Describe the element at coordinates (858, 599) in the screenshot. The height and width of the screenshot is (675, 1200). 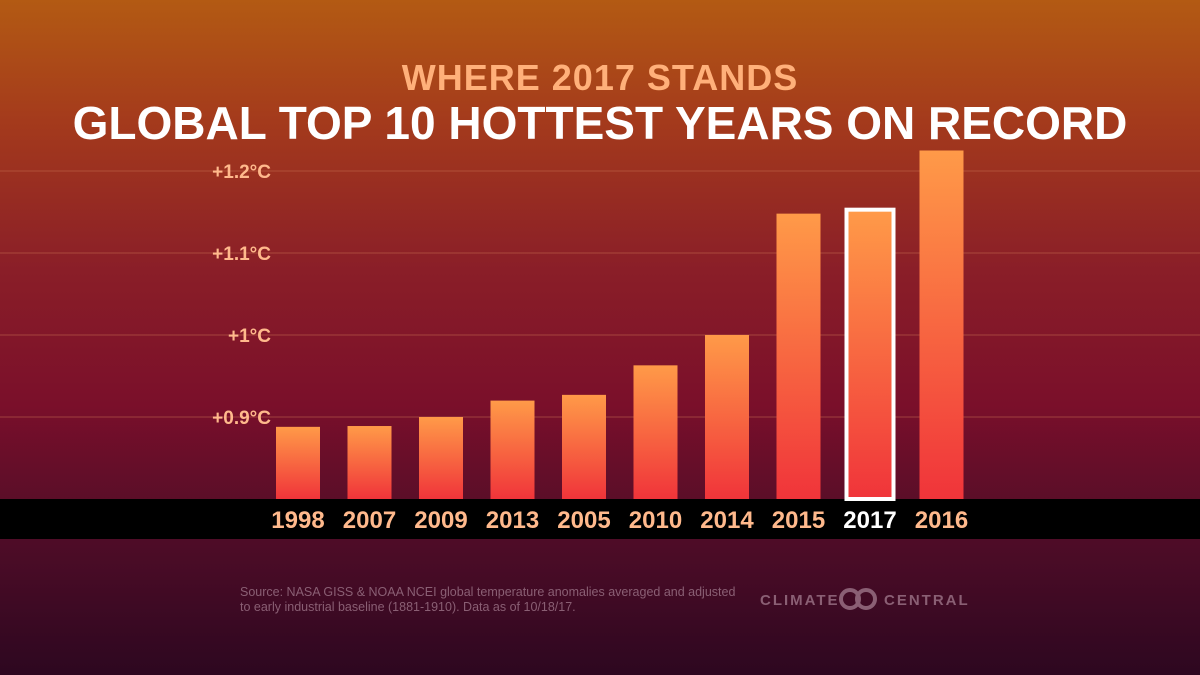
I see `climate-central-logo-icon` at that location.